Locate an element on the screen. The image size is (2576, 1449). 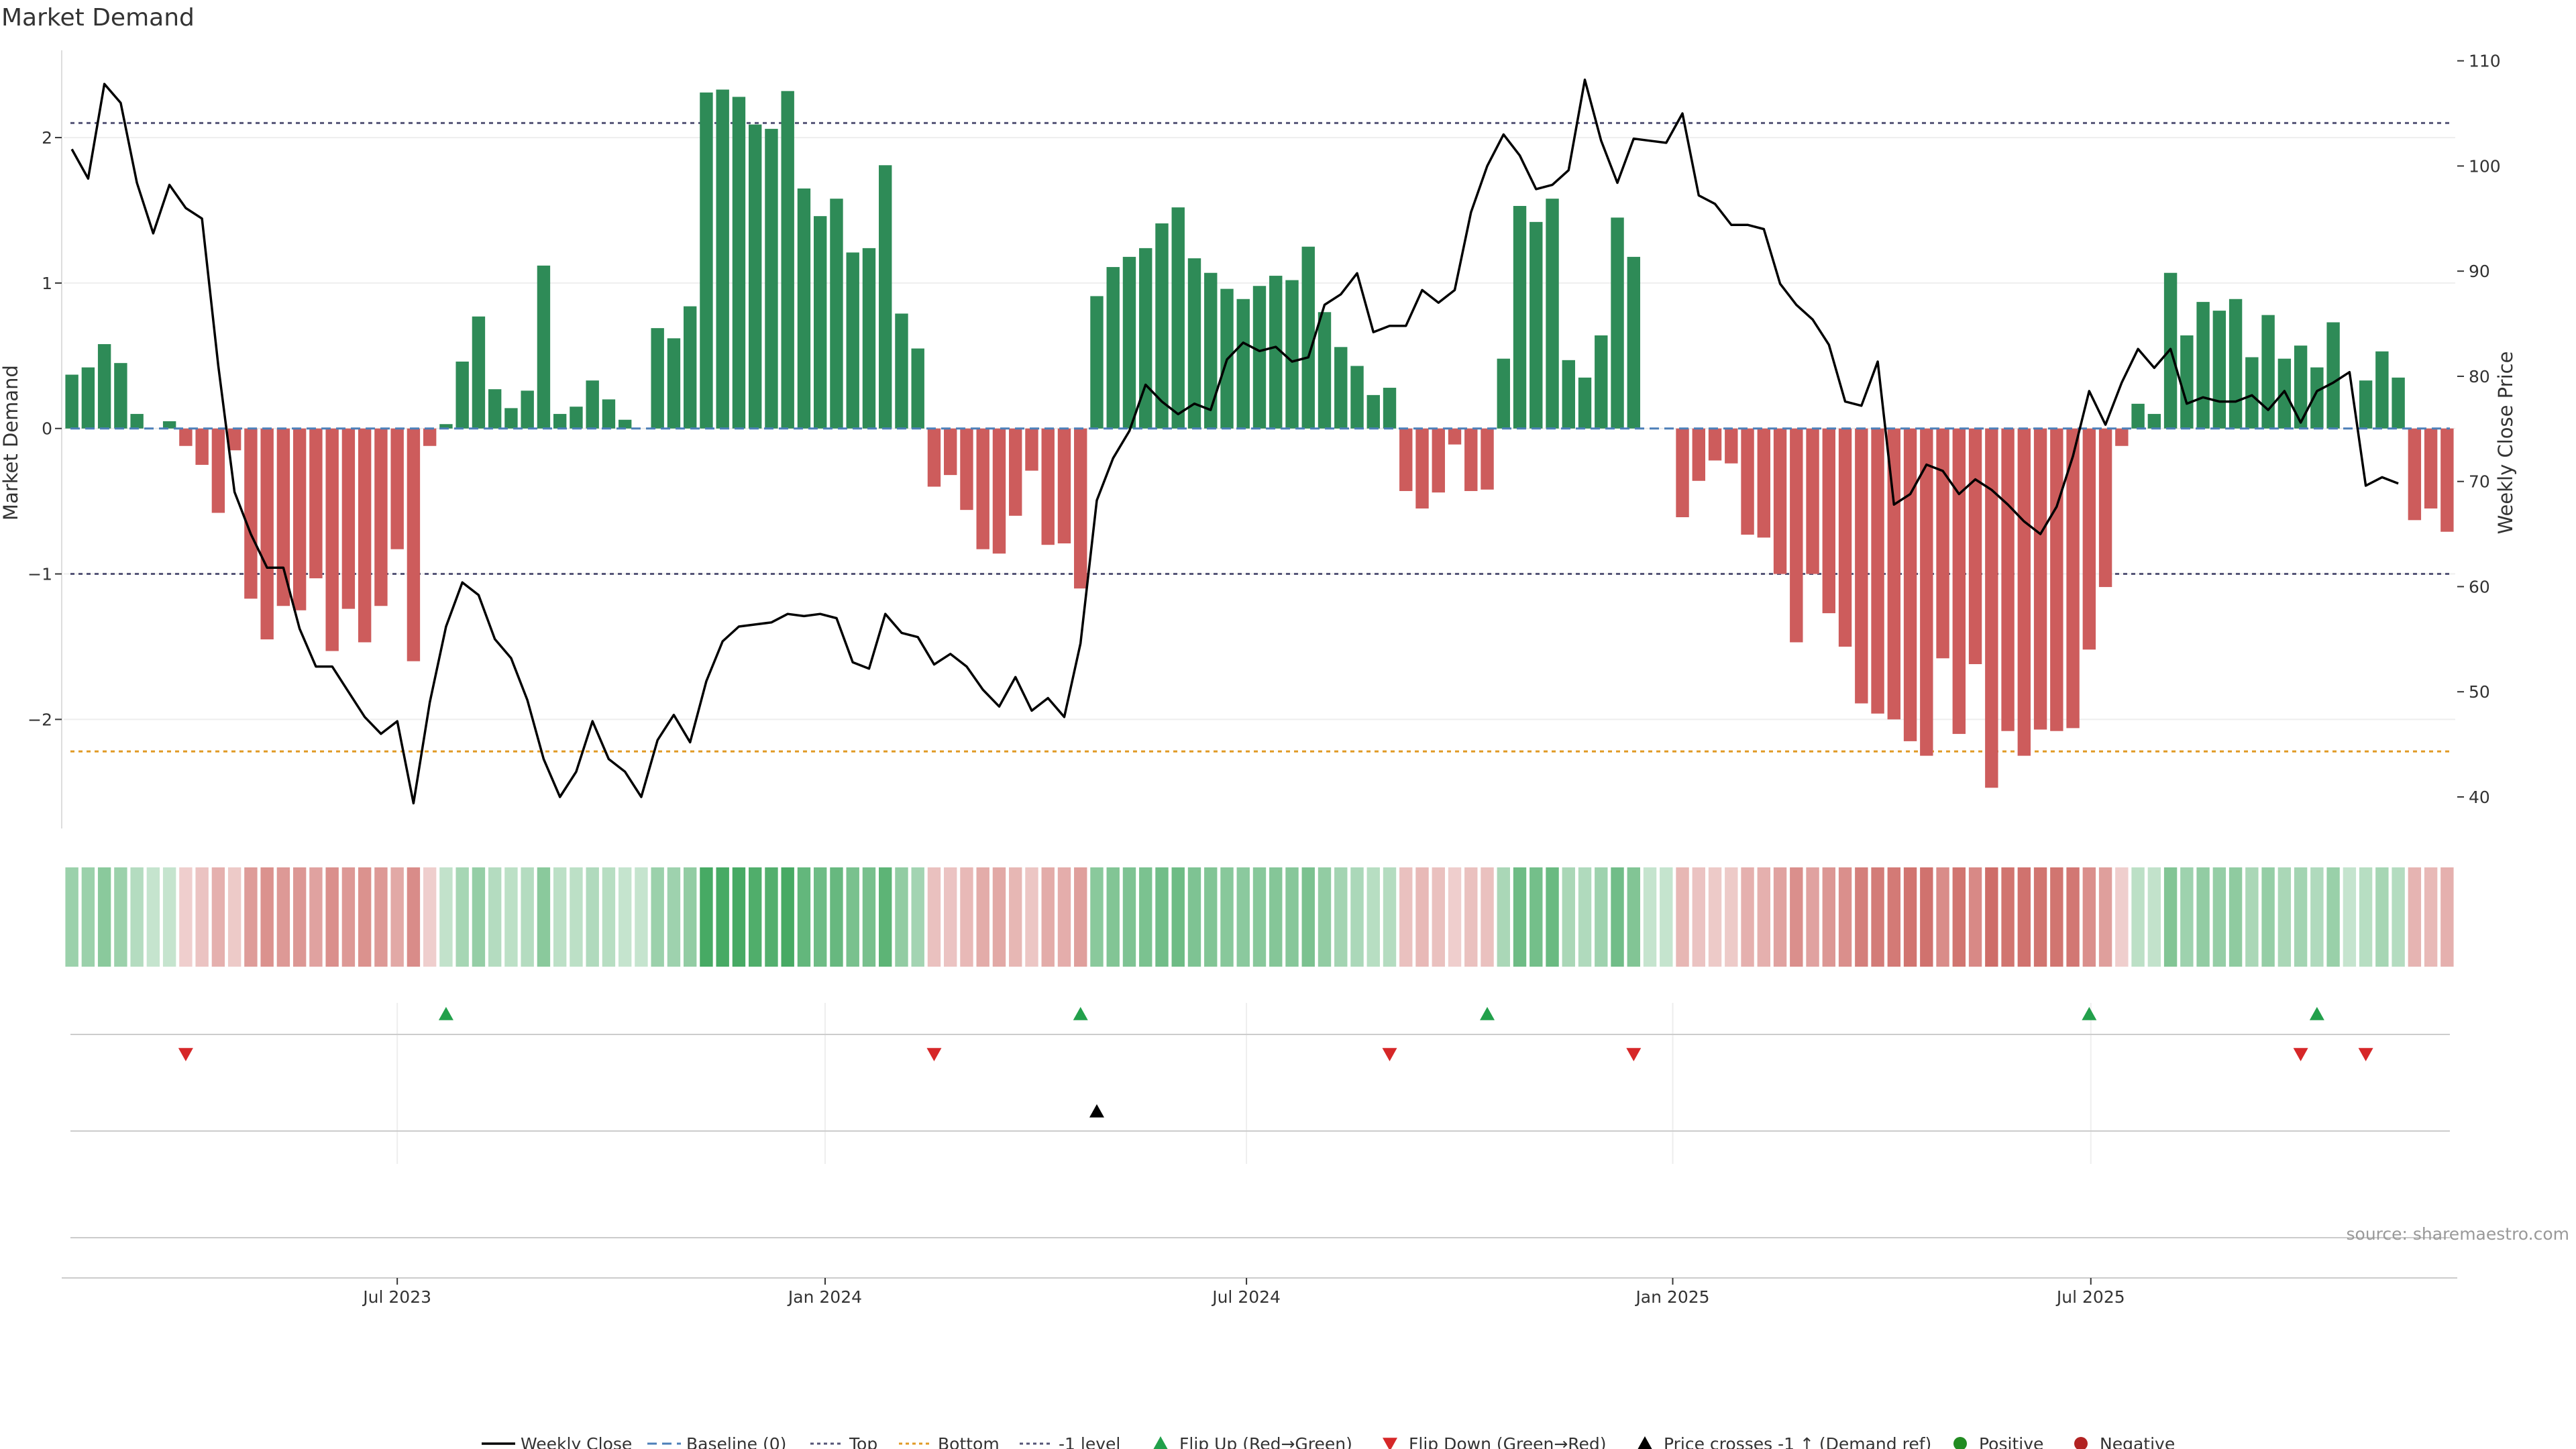
y2-tick-label-6: 50 is located at coordinates (2479, 692).